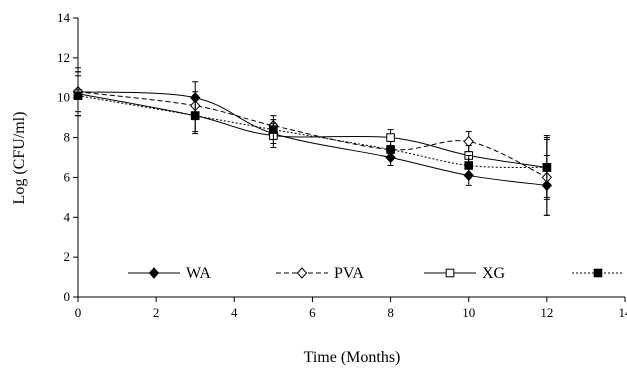  Describe the element at coordinates (63, 57) in the screenshot. I see `y-tick-label: 12` at that location.